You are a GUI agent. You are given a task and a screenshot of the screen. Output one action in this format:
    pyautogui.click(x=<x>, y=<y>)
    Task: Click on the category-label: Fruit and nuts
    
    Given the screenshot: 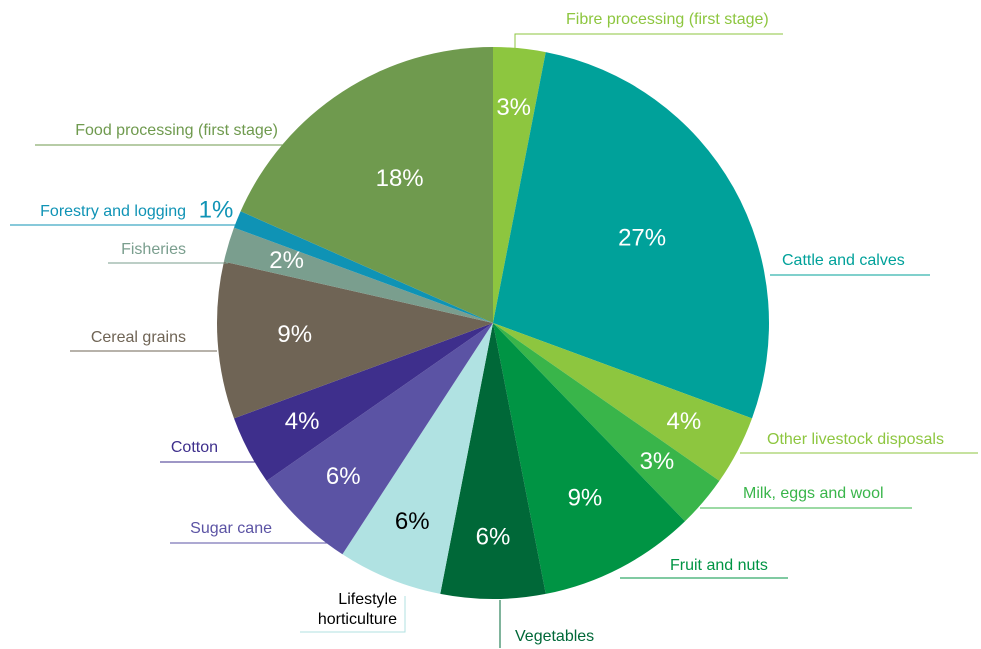 What is the action you would take?
    pyautogui.click(x=719, y=565)
    